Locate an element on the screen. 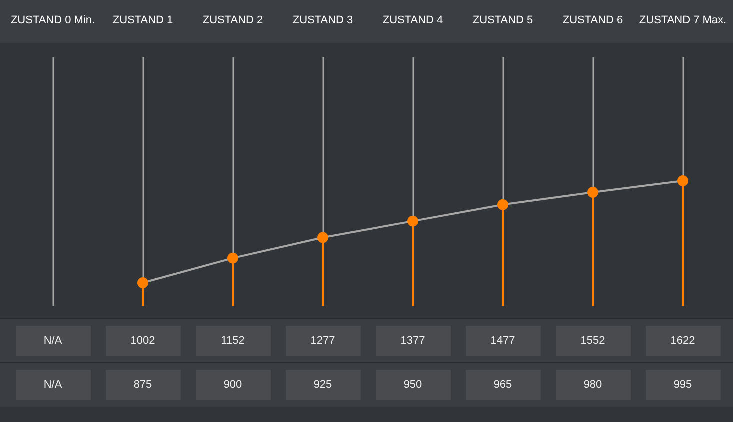 The width and height of the screenshot is (733, 422). x-tick-label: ZUSTAND 7 Max. is located at coordinates (683, 20).